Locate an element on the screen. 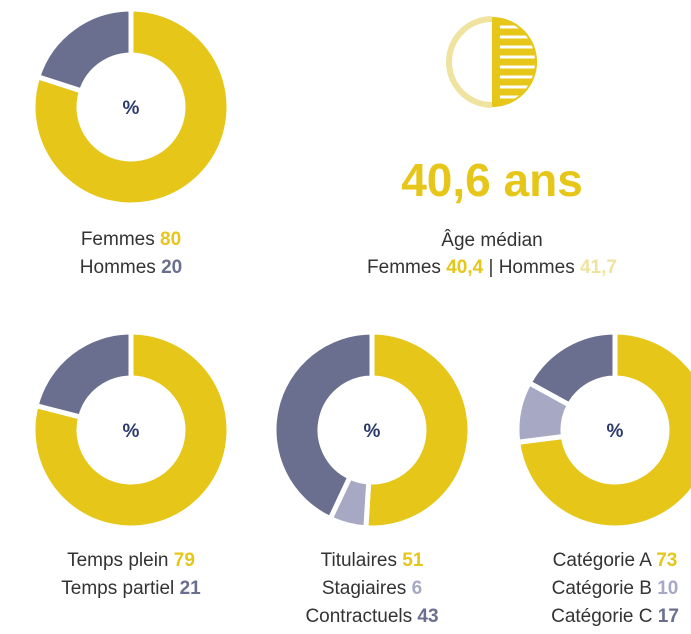  legend-entry: Hommes 20 is located at coordinates (131, 267).